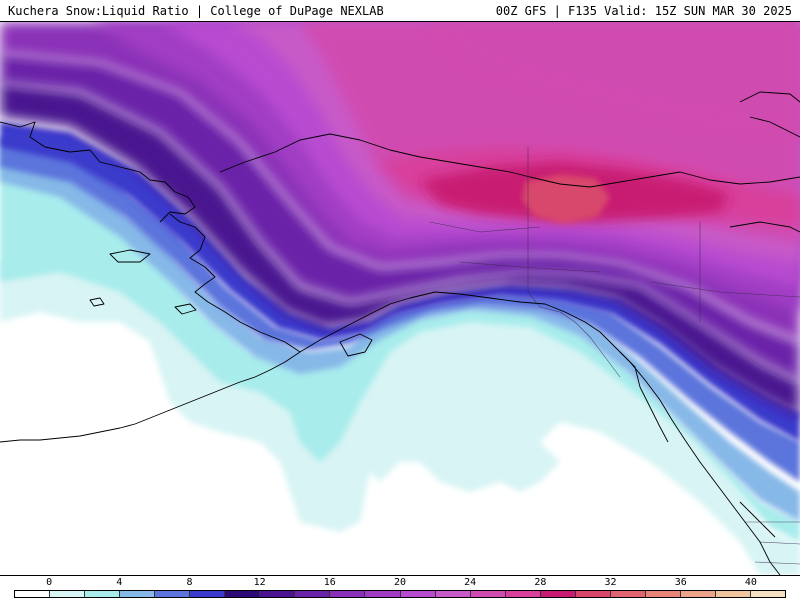  I want to click on coast-aleutians, so click(150, 397).